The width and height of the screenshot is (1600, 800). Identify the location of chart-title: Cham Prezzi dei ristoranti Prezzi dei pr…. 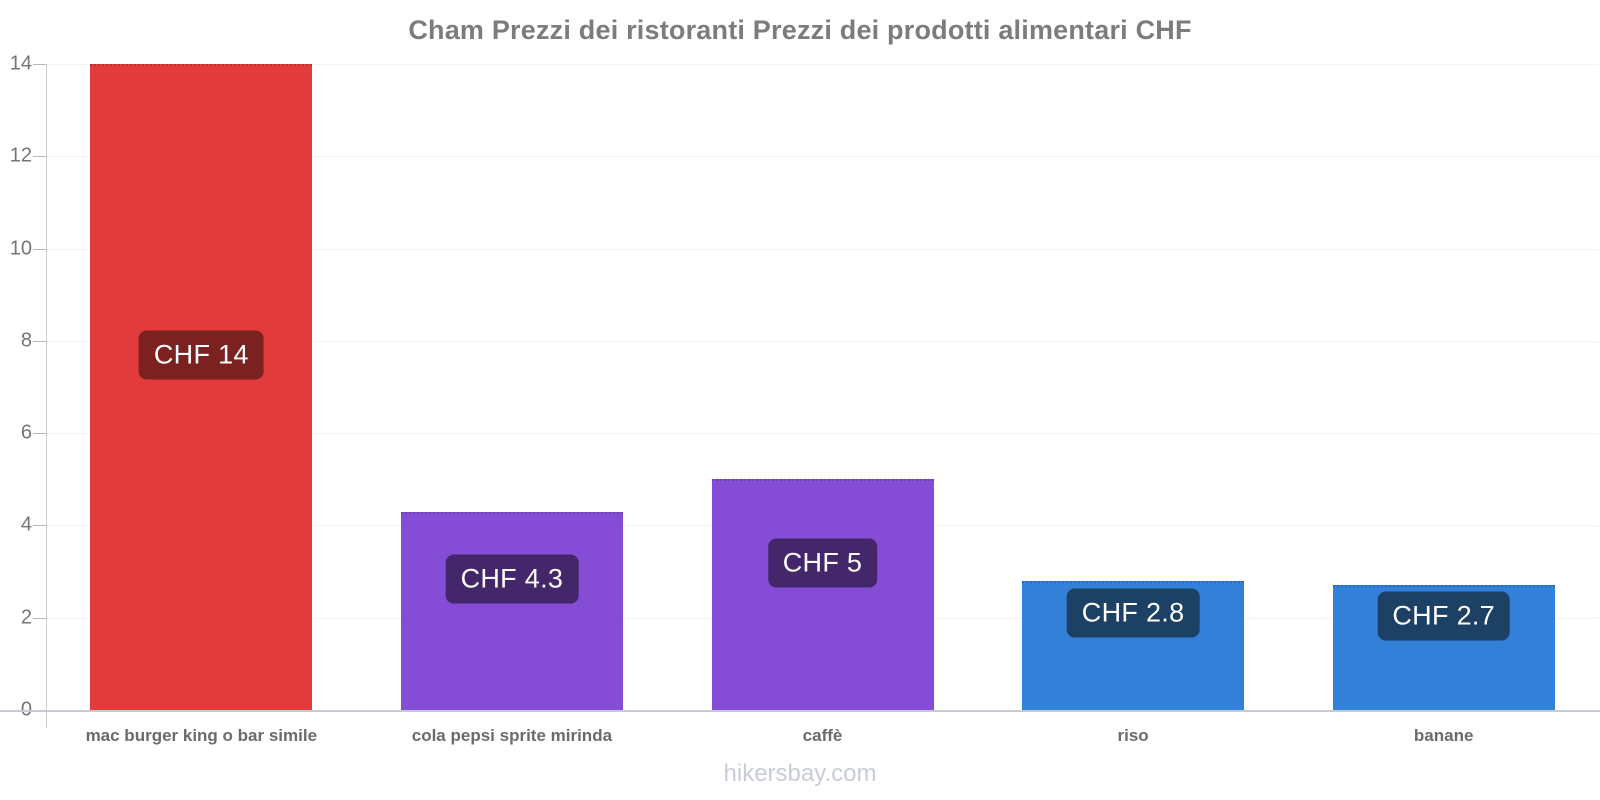
(800, 30).